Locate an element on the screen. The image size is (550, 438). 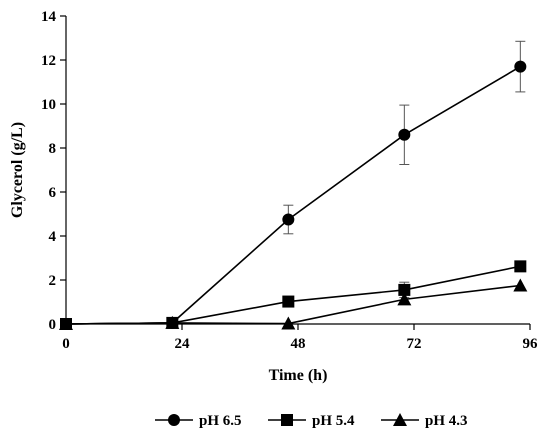
legend: pH 6.5 pH 5.4 pH 4.3 is located at coordinates (311, 421).